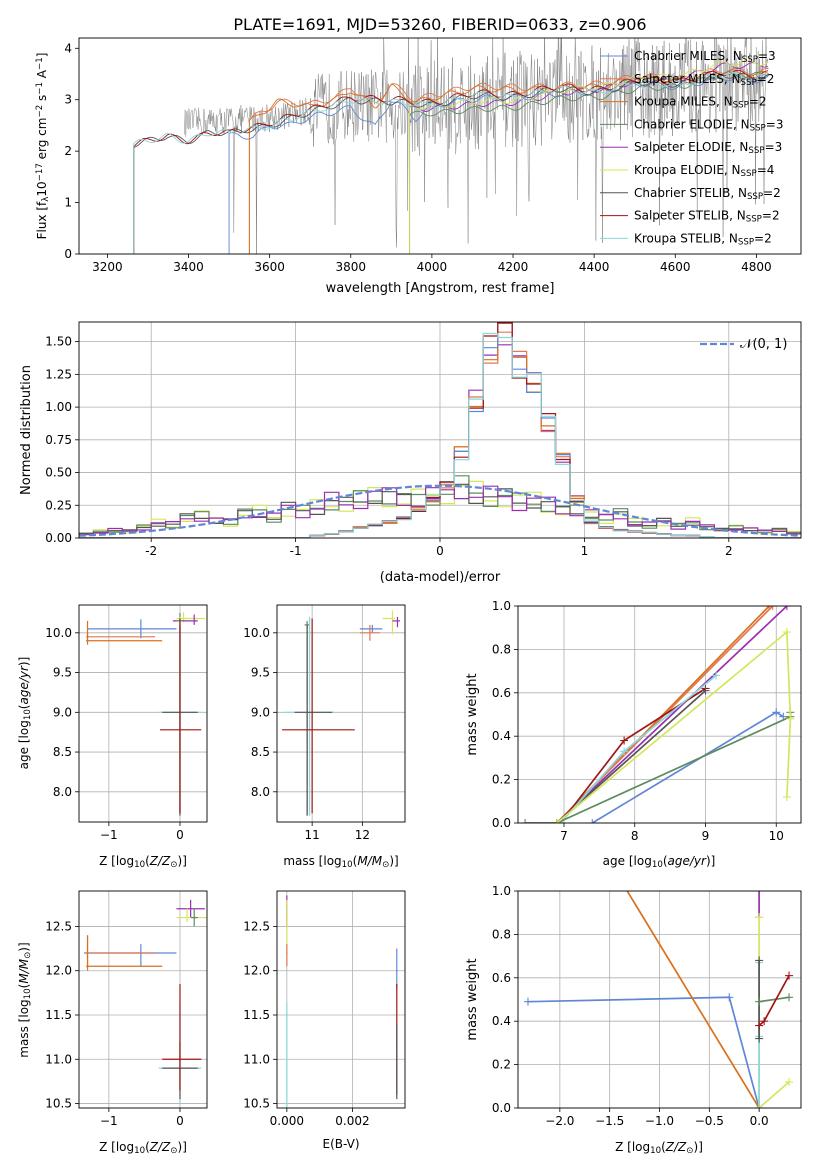  Describe the element at coordinates (25, 999) in the screenshot. I see `y-axis-label: mass [log10(M/M⊙)]` at that location.